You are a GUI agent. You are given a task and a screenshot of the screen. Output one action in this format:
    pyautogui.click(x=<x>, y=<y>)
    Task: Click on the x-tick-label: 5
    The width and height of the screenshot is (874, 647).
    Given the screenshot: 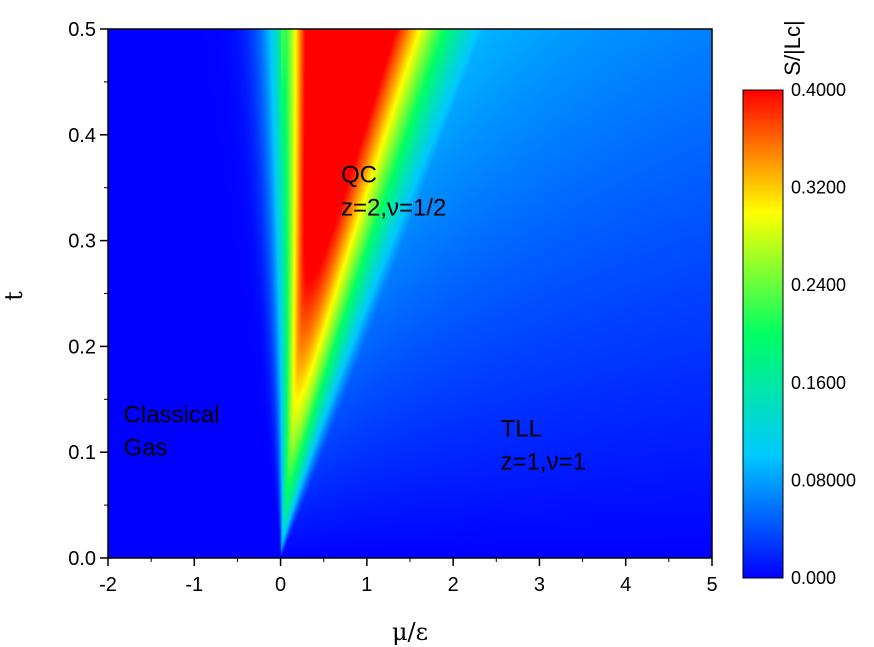 What is the action you would take?
    pyautogui.click(x=711, y=585)
    